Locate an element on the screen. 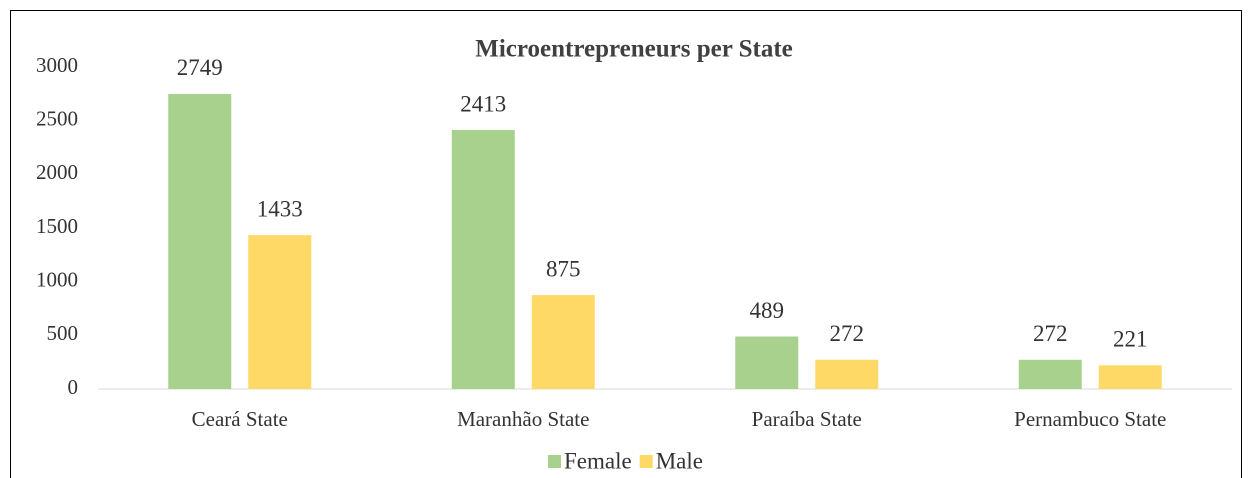 This screenshot has height=478, width=1254. data-label: 1433 is located at coordinates (280, 208).